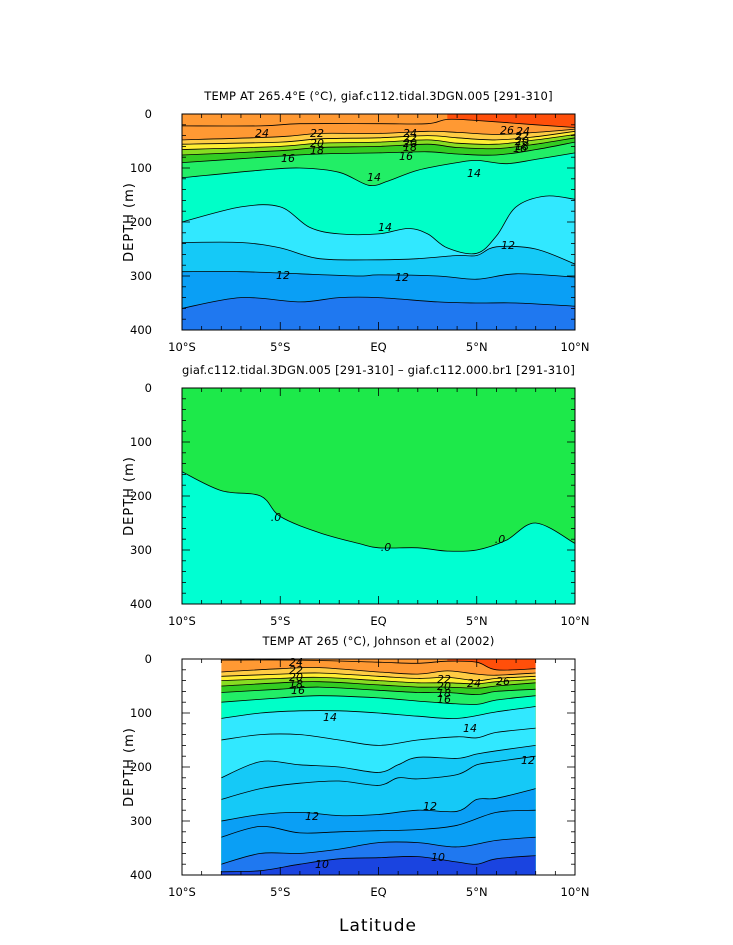  What do you see at coordinates (377, 641) in the screenshot?
I see `panel-title: TEMP AT 265 (°C), Johnson et al (2002)` at bounding box center [377, 641].